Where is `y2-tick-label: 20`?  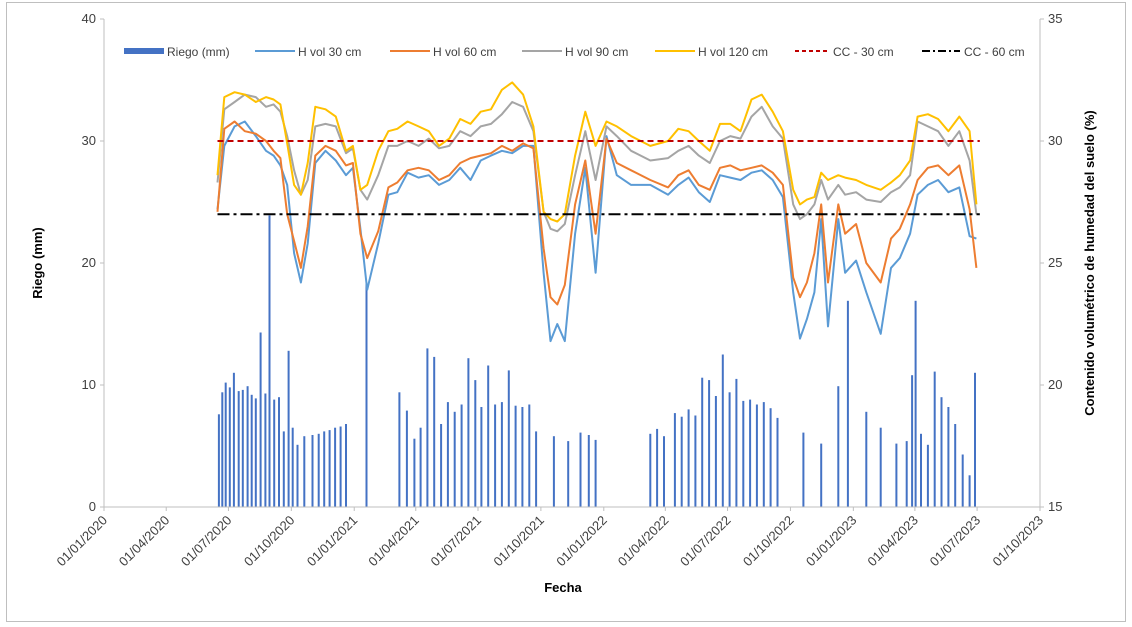
y2-tick-label: 20 is located at coordinates (1055, 384).